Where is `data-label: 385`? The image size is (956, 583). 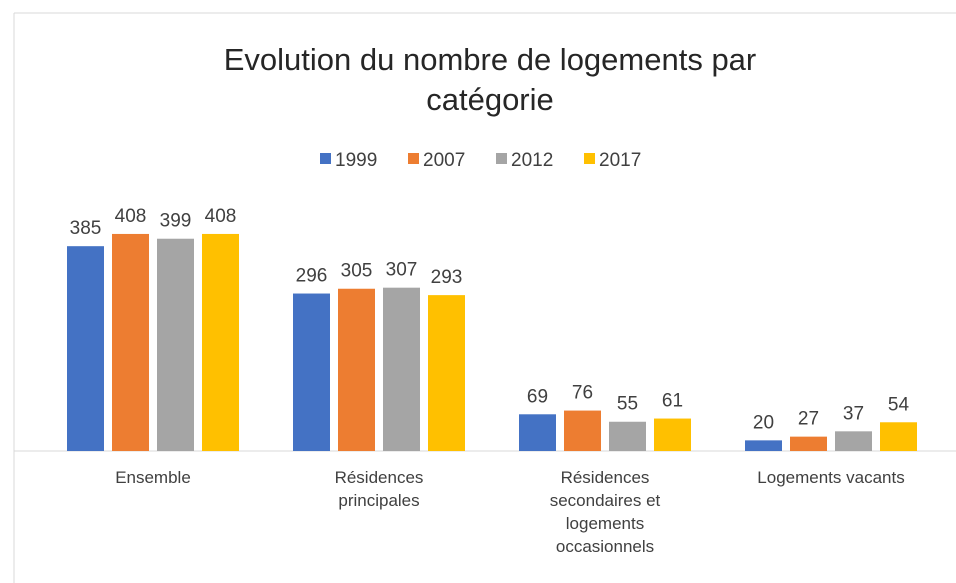
data-label: 385 is located at coordinates (86, 228).